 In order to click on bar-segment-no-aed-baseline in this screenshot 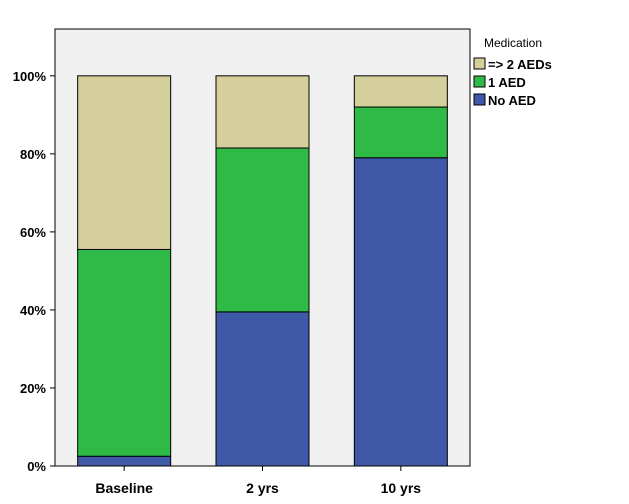, I will do `click(124, 461)`.